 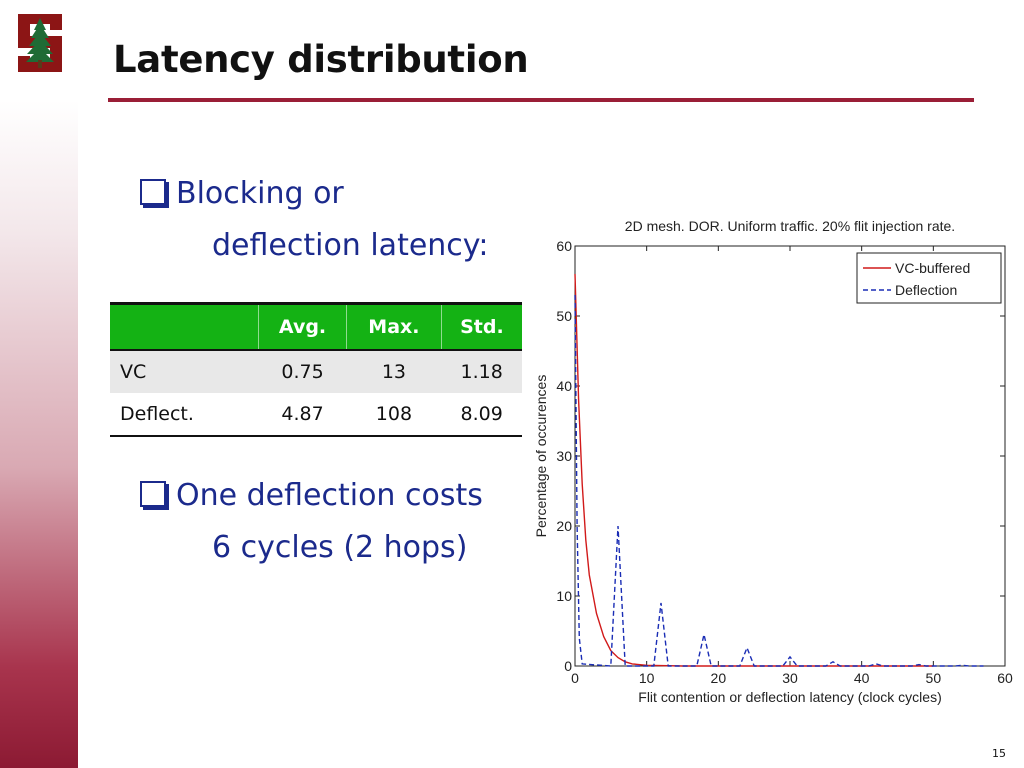 What do you see at coordinates (184, 371) in the screenshot?
I see `table-cell: VC` at bounding box center [184, 371].